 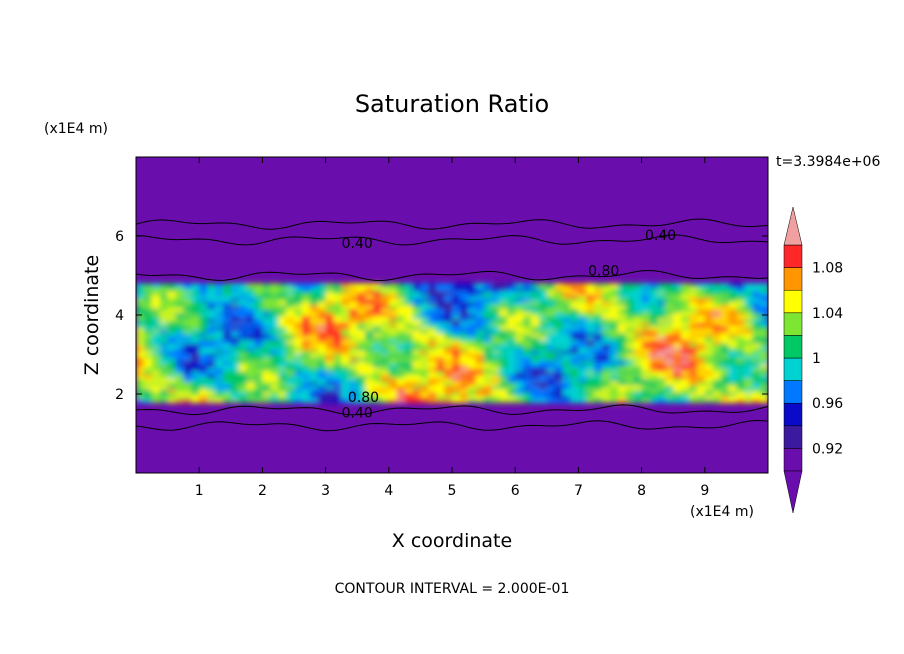 What do you see at coordinates (660, 236) in the screenshot?
I see `contour-label: 0.40` at bounding box center [660, 236].